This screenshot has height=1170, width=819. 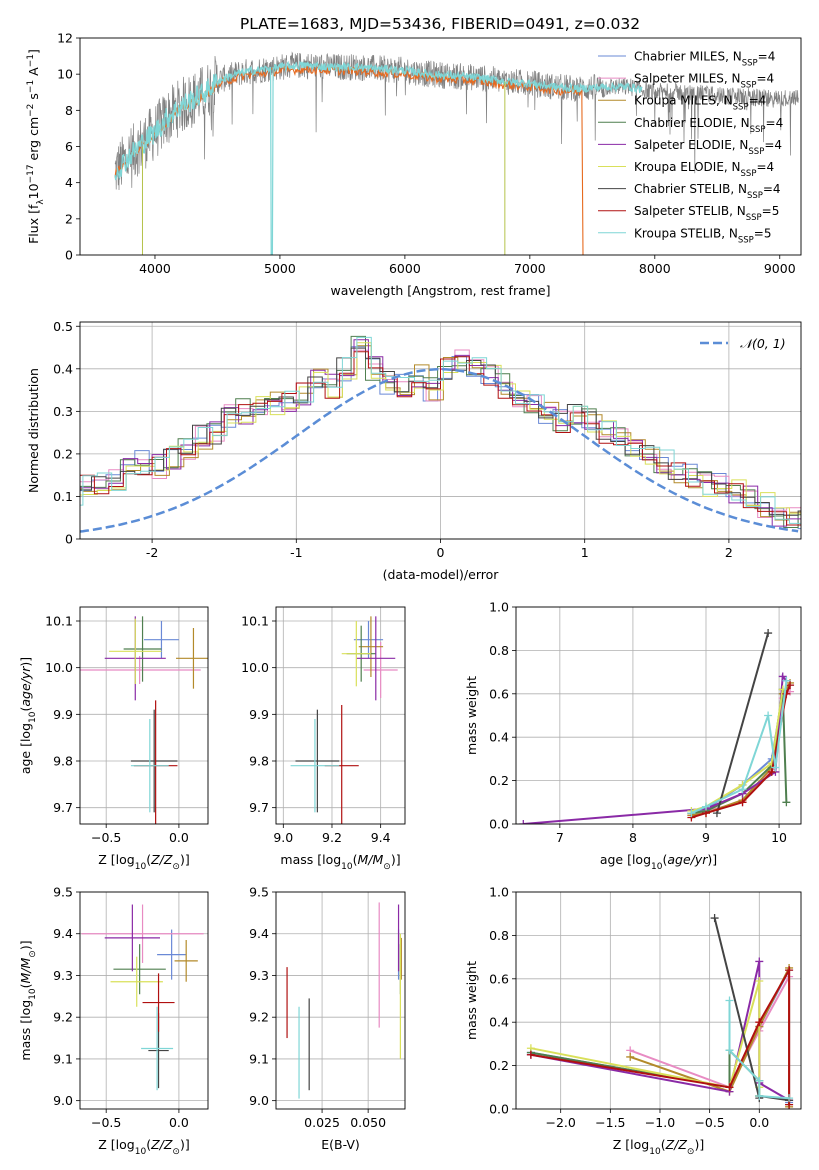 What do you see at coordinates (658, 862) in the screenshot?
I see `x-axis-label: age [log10(age/yr)]` at bounding box center [658, 862].